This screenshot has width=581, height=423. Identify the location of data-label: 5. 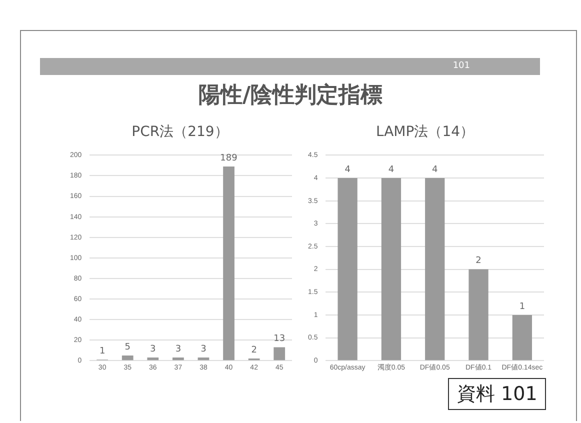
(127, 347).